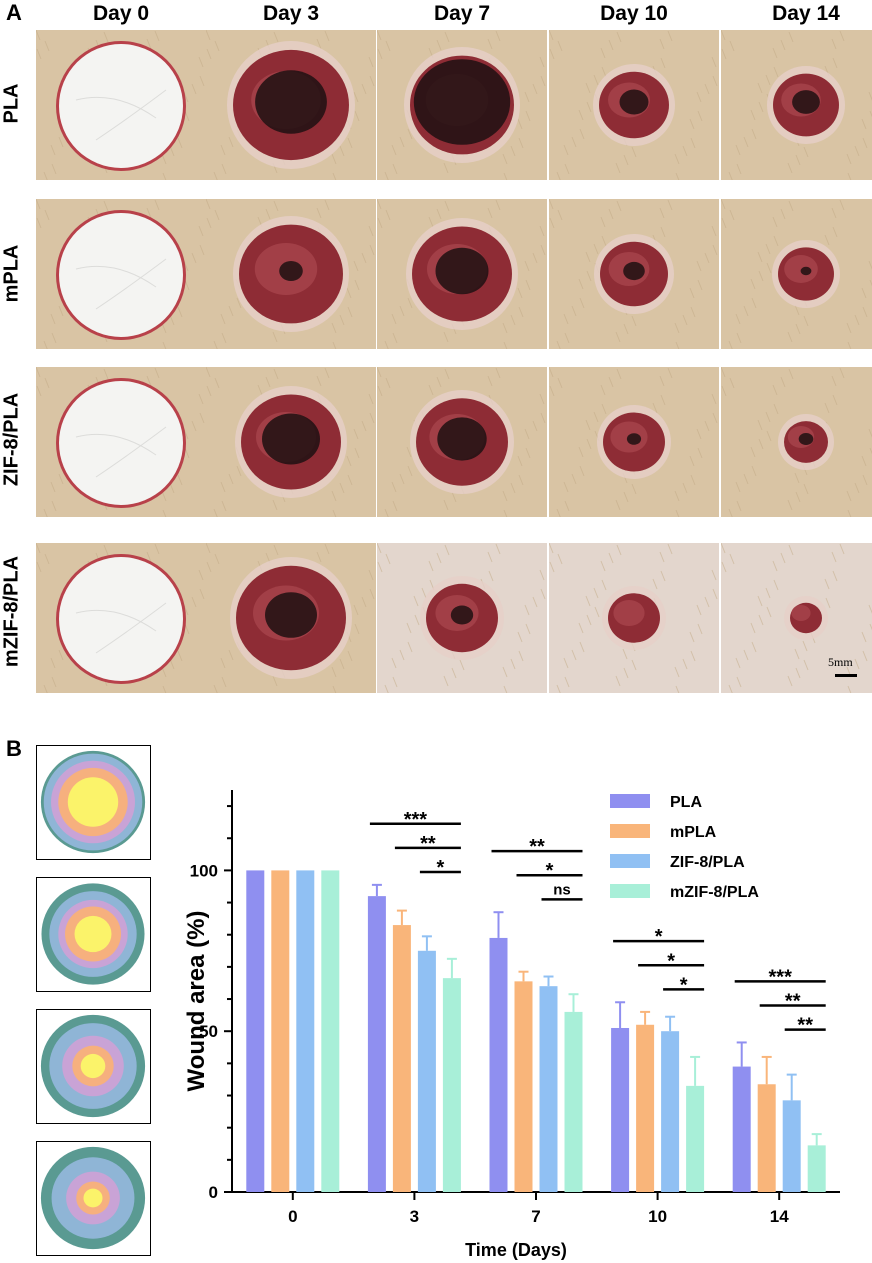 The height and width of the screenshot is (1263, 872). I want to click on day-label: Day 0, so click(121, 13).